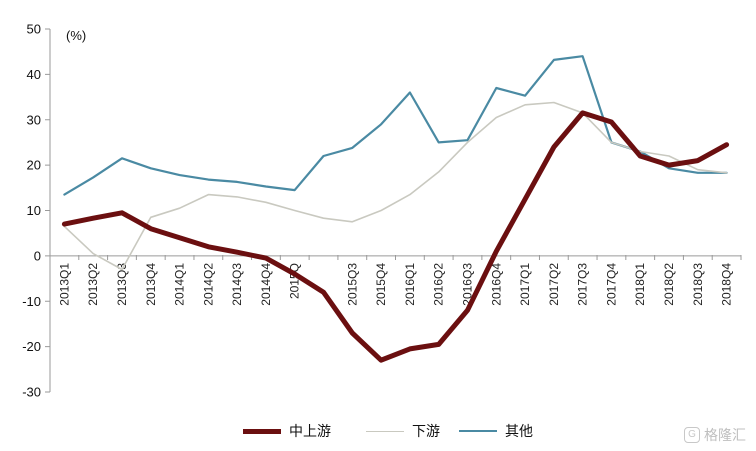 The width and height of the screenshot is (756, 451). Describe the element at coordinates (93, 284) in the screenshot. I see `x-tick-label: 2013Q2` at that location.